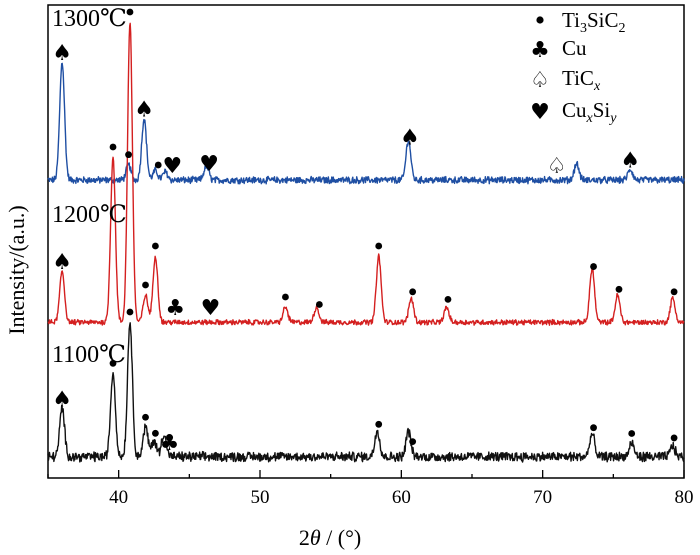 Image resolution: width=700 pixels, height=555 pixels. I want to click on legend-dot-icon, so click(540, 20).